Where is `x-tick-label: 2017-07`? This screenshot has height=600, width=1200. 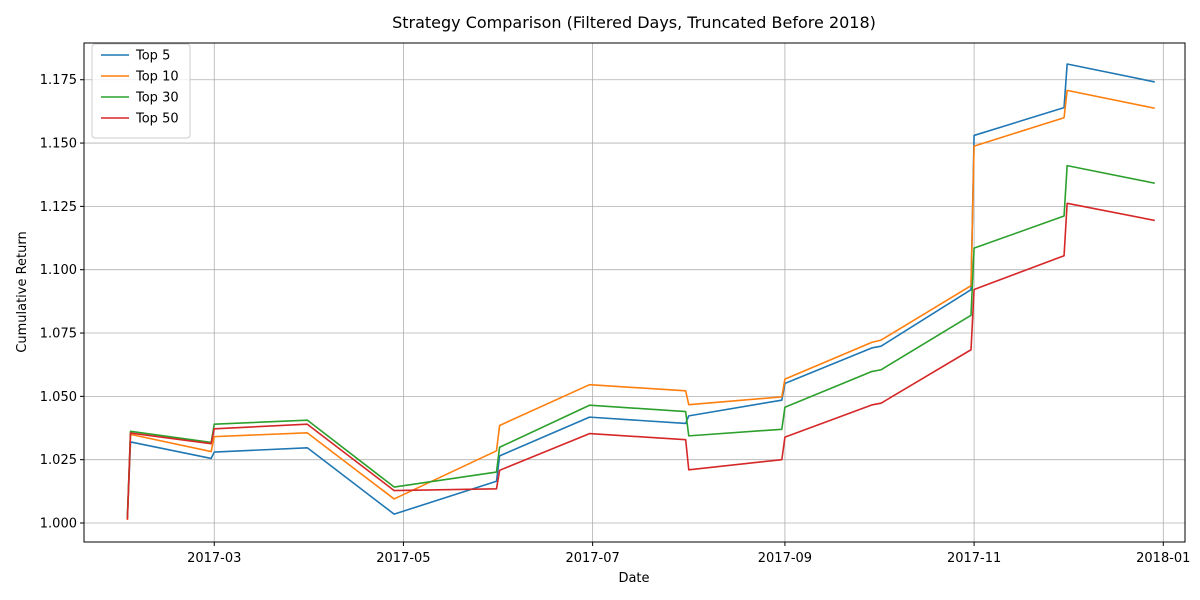 x-tick-label: 2017-07 is located at coordinates (592, 558).